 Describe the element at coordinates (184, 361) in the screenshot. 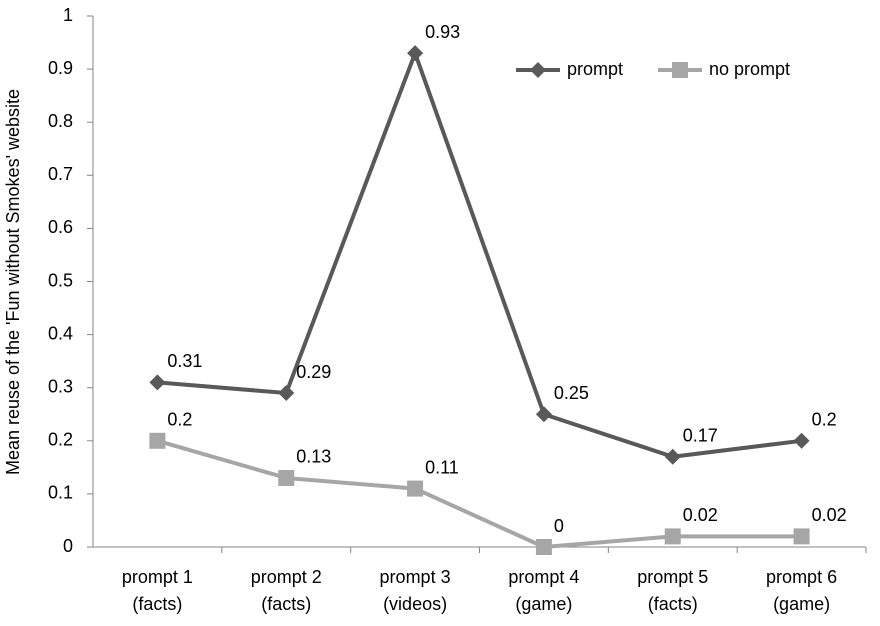

I see `data-label: 0.31` at that location.